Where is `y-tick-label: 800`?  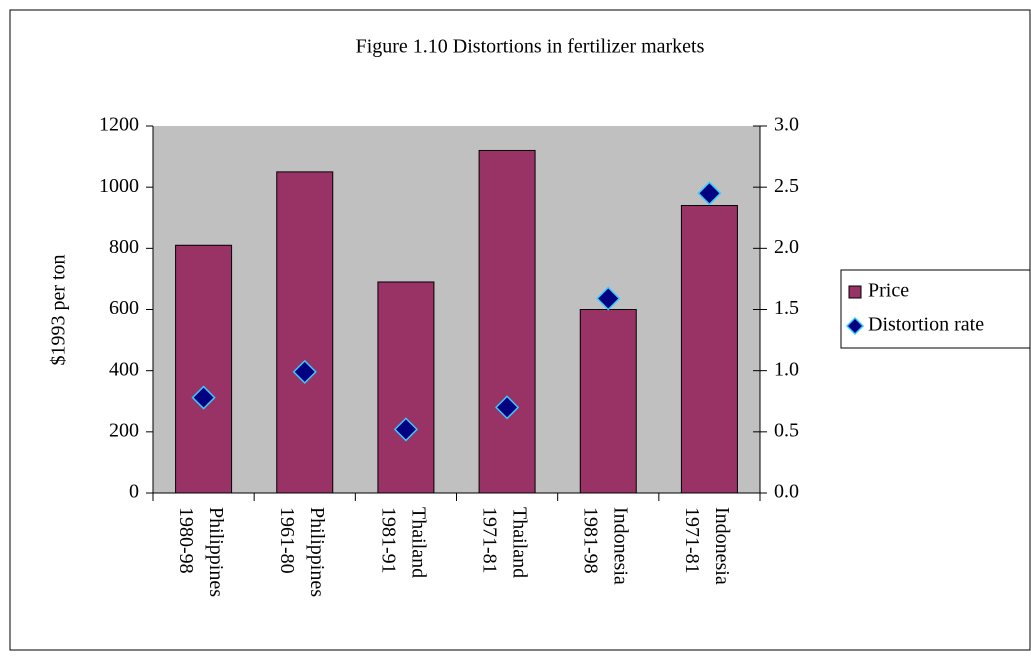 y-tick-label: 800 is located at coordinates (124, 247).